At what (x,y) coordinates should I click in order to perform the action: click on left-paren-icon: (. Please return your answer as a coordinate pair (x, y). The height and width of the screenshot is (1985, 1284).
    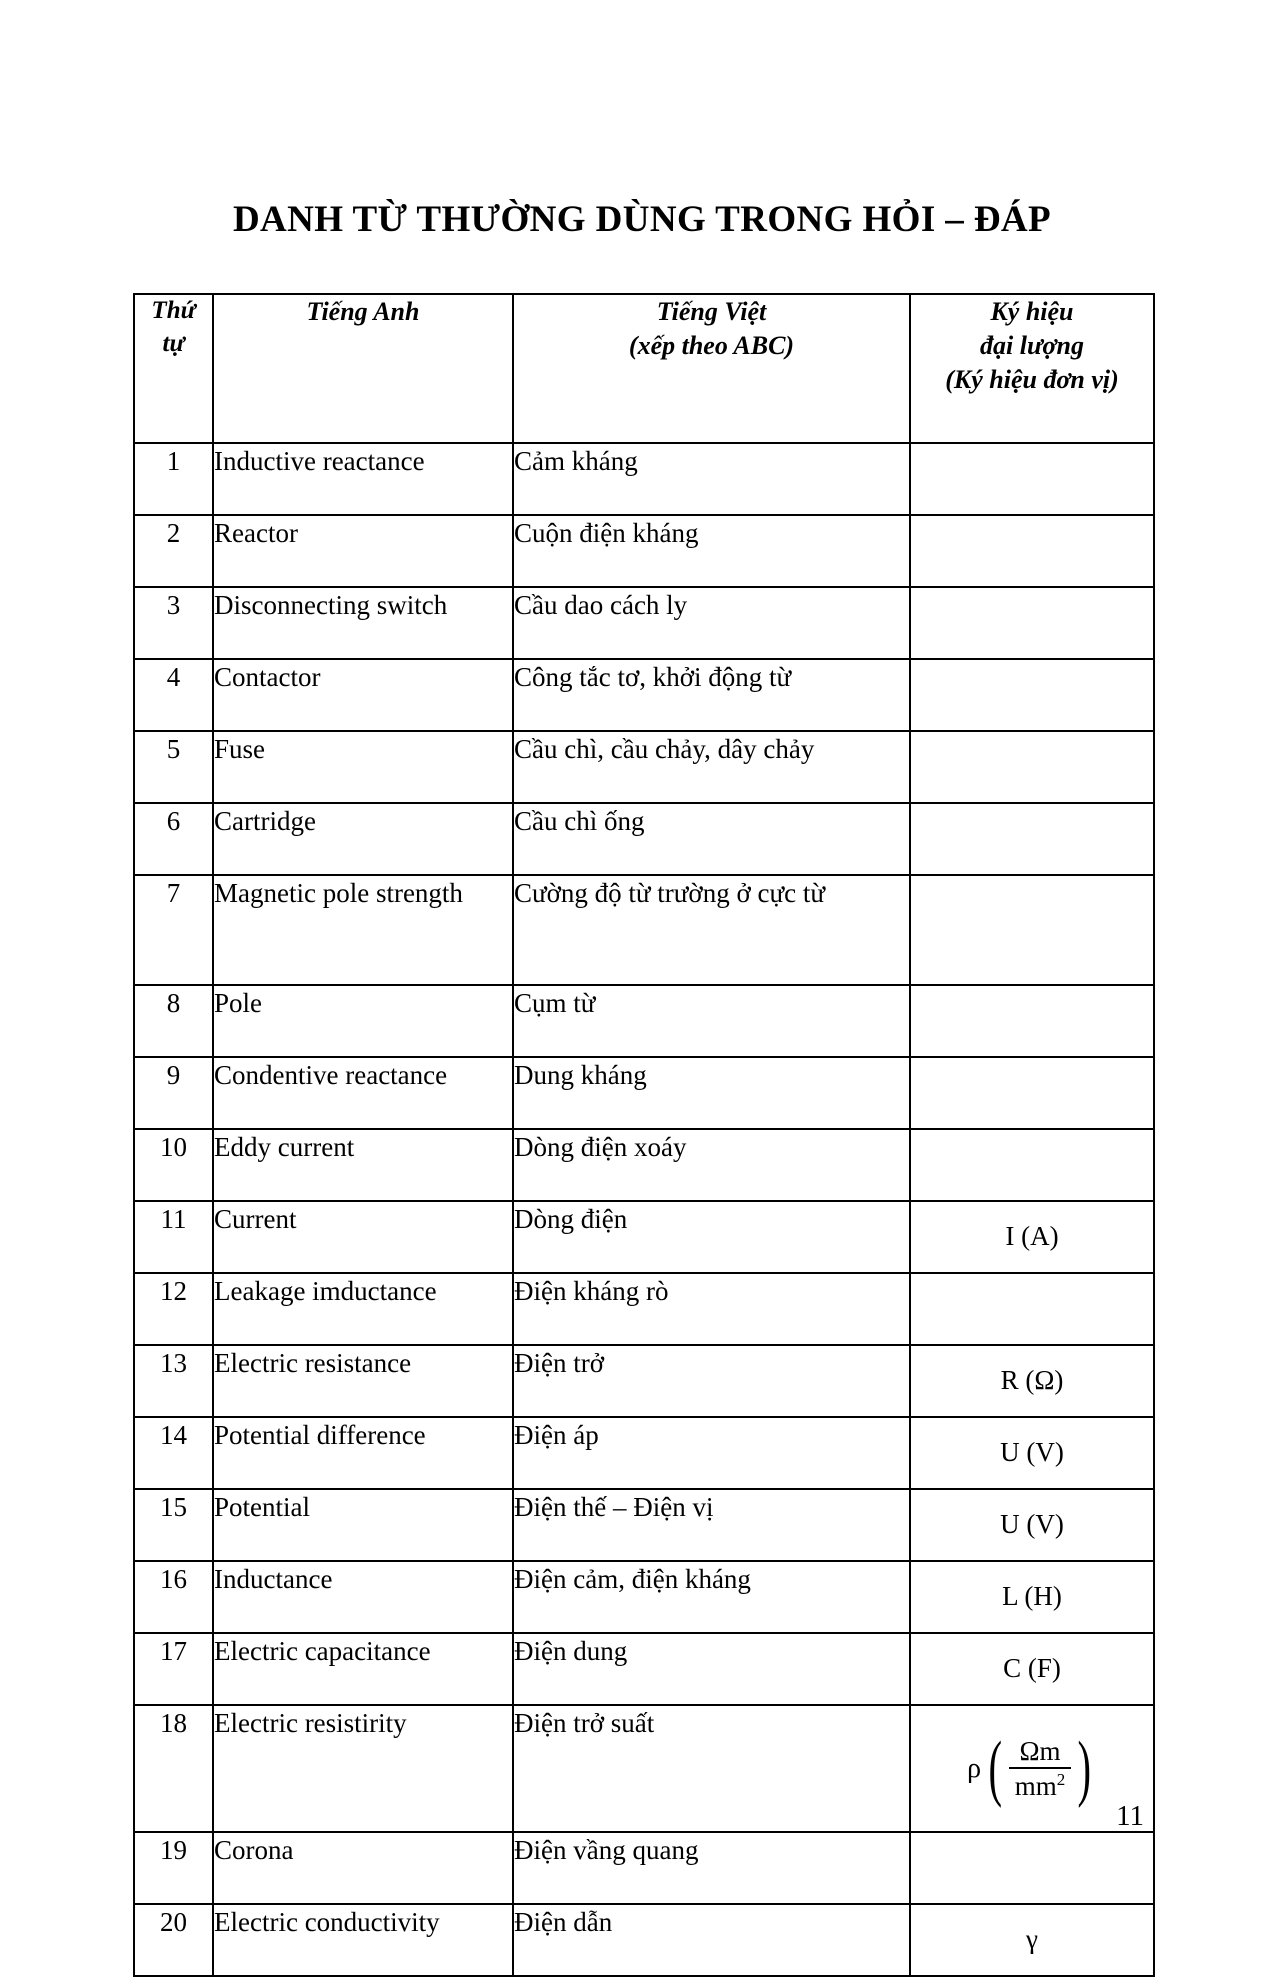
    Looking at the image, I should click on (995, 1767).